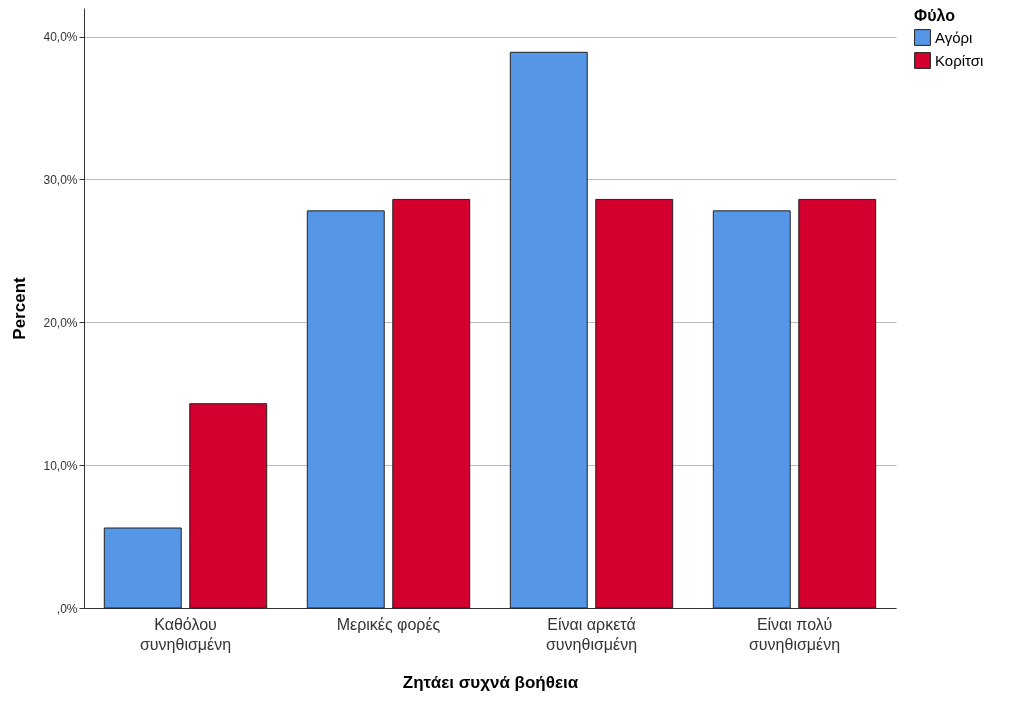 This screenshot has height=721, width=1013. I want to click on x-axis-title: Ζητάει συχνά βοήθεια, so click(490, 682).